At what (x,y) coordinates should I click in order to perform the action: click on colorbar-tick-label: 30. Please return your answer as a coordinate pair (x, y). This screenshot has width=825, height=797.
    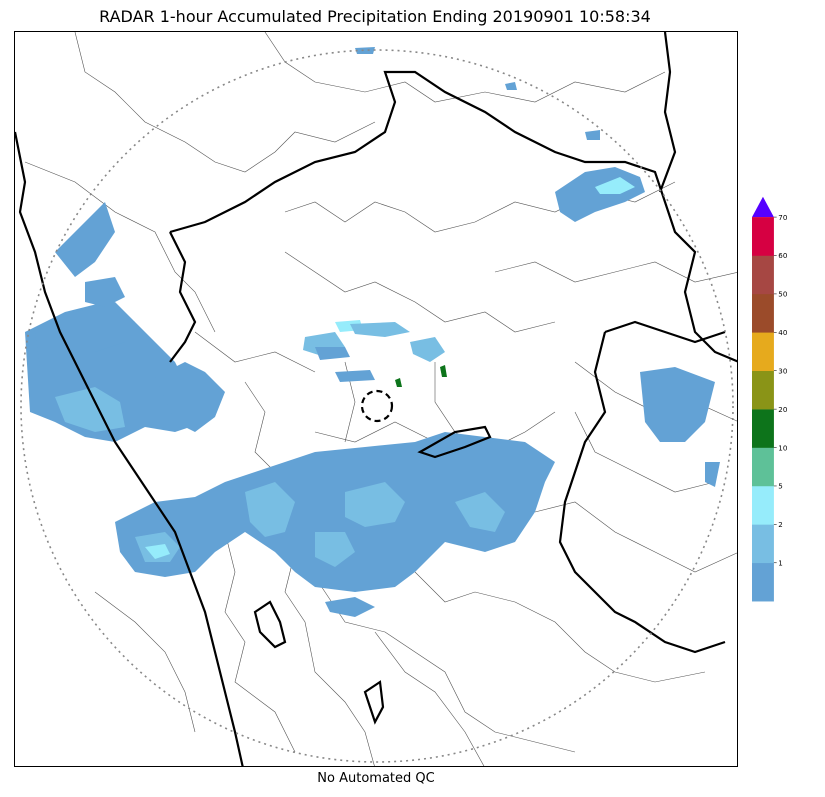
    Looking at the image, I should click on (783, 370).